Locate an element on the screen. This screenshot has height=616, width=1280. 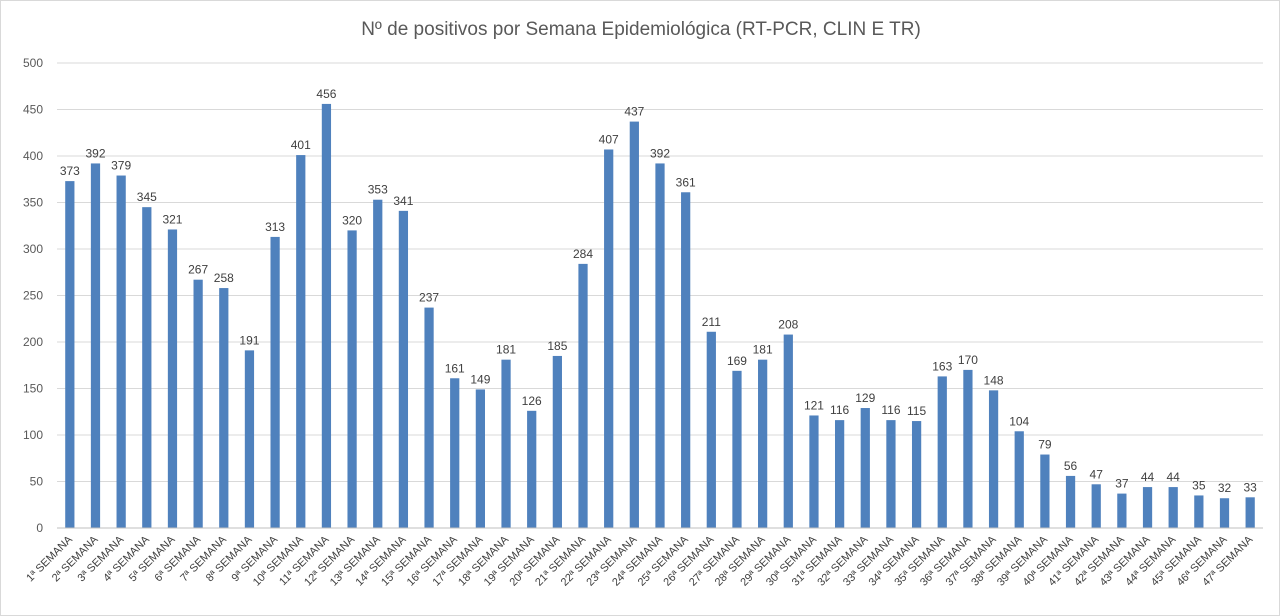
data-label: 56 is located at coordinates (1071, 466).